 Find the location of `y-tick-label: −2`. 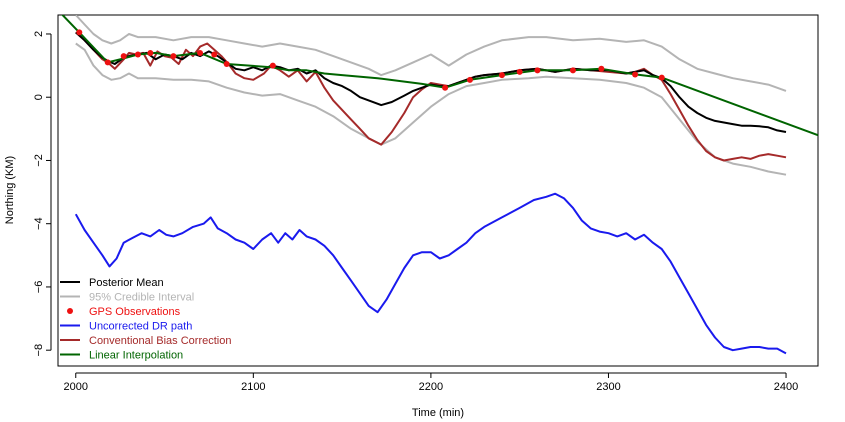

y-tick-label: −2 is located at coordinates (39, 160).